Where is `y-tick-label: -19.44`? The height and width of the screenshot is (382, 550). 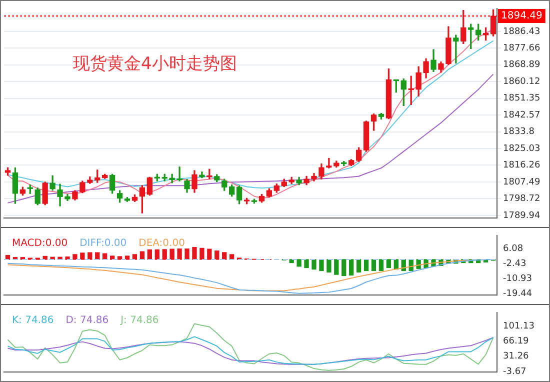 y-tick-label: -19.44 is located at coordinates (517, 294).